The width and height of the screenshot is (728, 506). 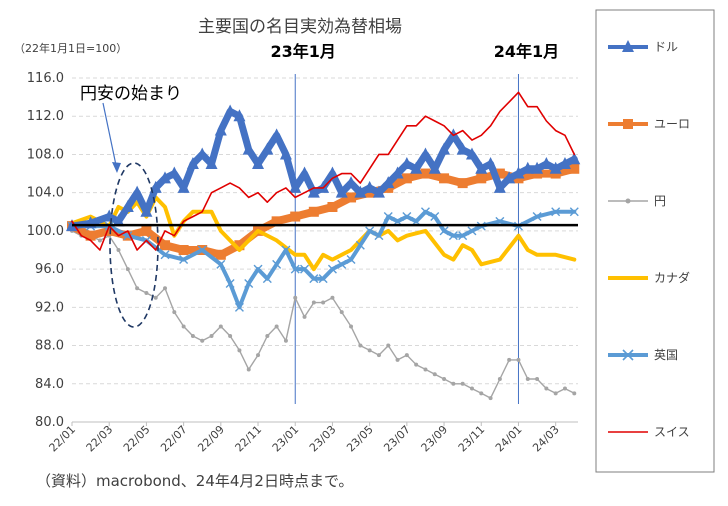 What do you see at coordinates (110, 136) in the screenshot?
I see `annotation-arrow` at bounding box center [110, 136].